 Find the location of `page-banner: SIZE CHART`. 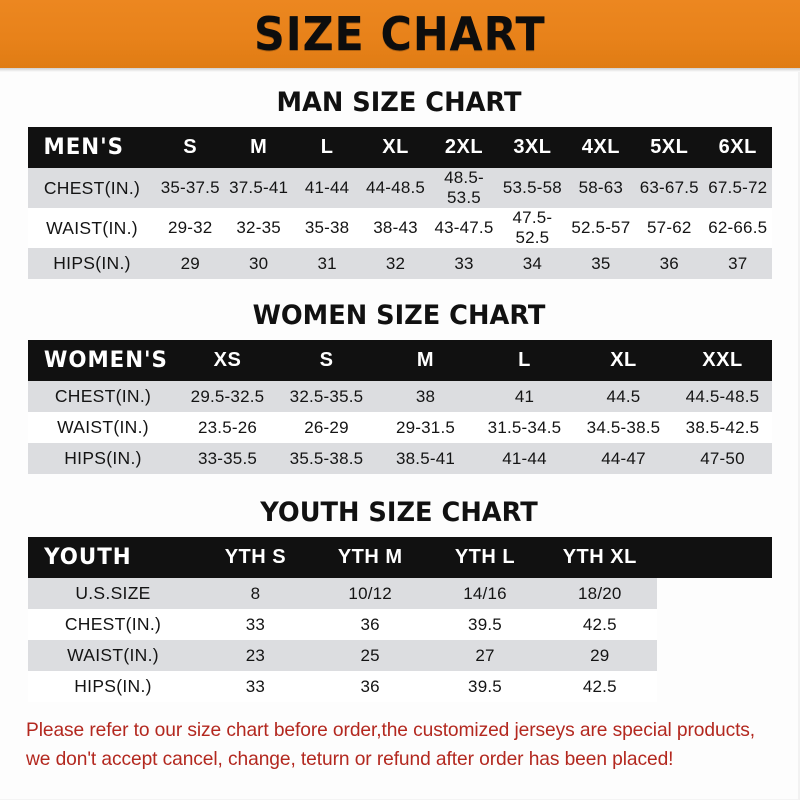

page-banner: SIZE CHART is located at coordinates (400, 34).